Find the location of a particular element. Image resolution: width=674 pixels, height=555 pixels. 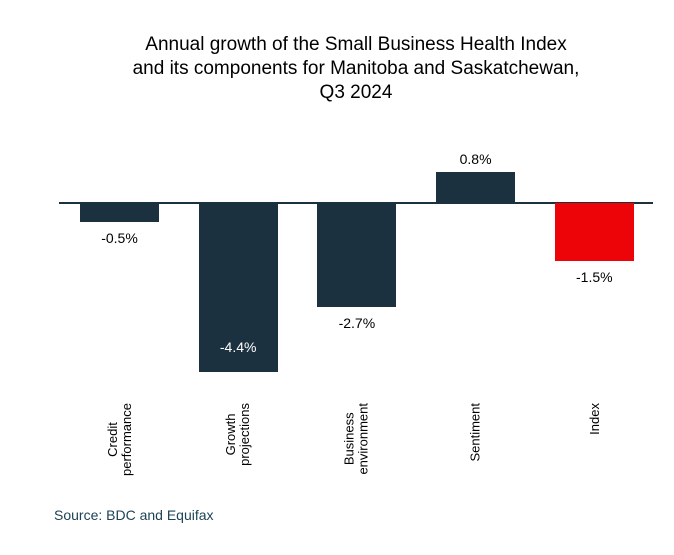

value-label-business-environment: -2.7% is located at coordinates (357, 322).